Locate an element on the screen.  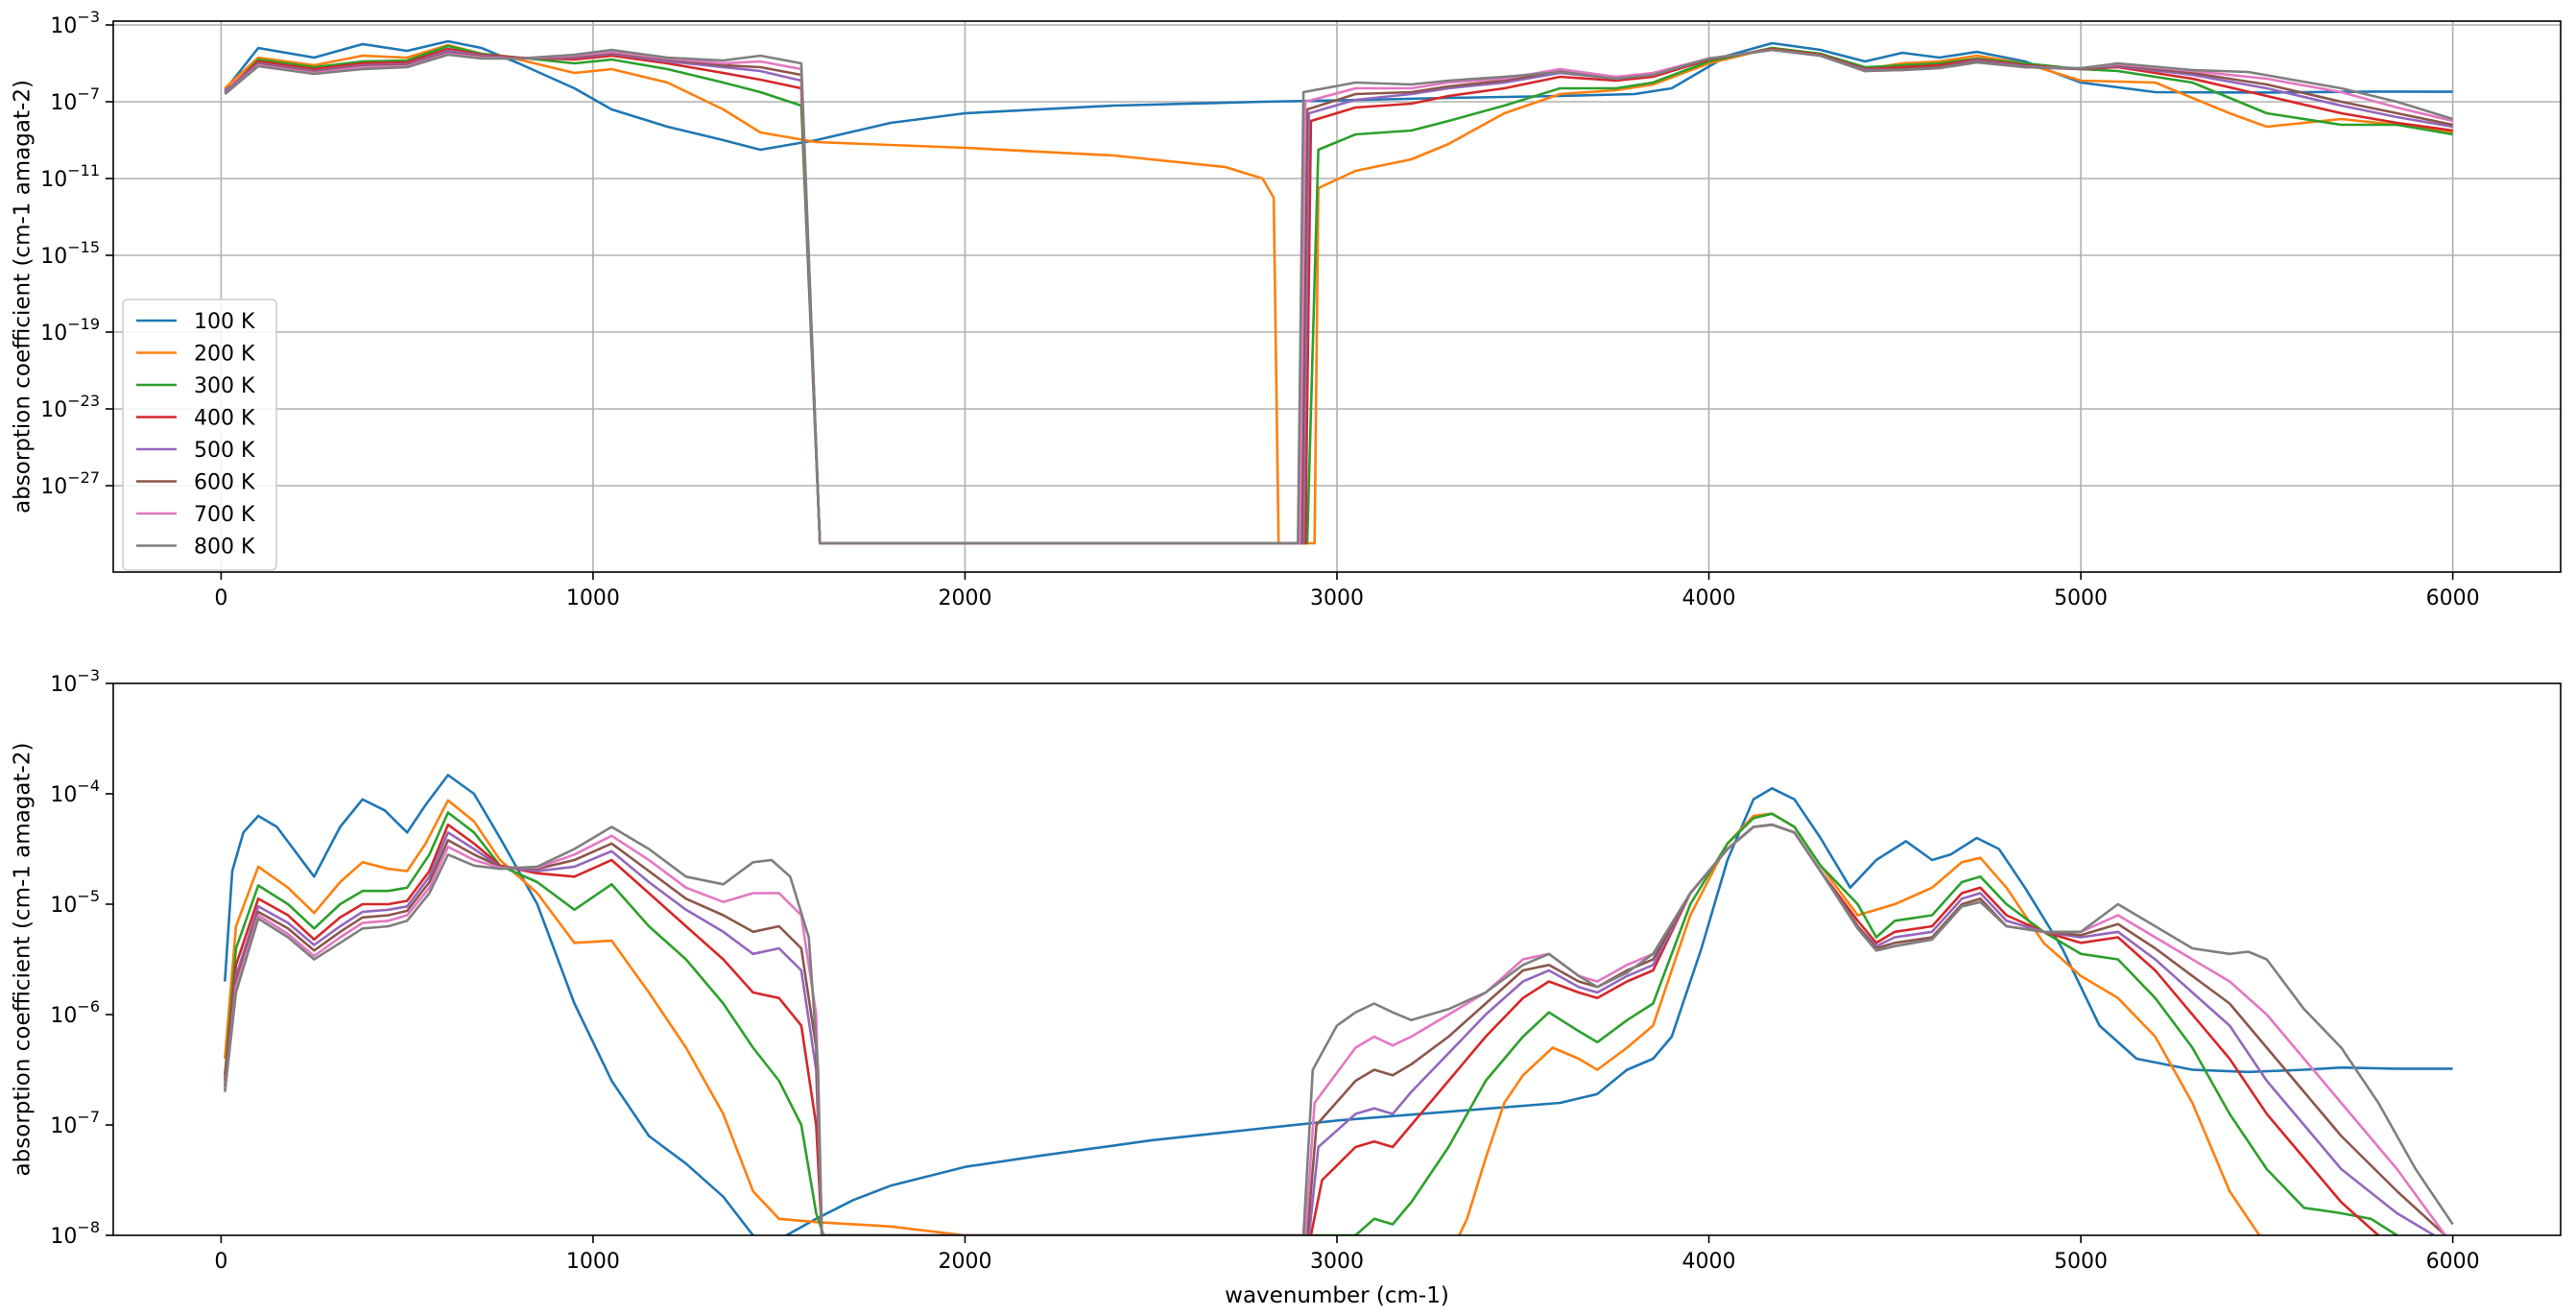
top-y-tick-label-19: 10⁻¹⁹ is located at coordinates (70, 330).